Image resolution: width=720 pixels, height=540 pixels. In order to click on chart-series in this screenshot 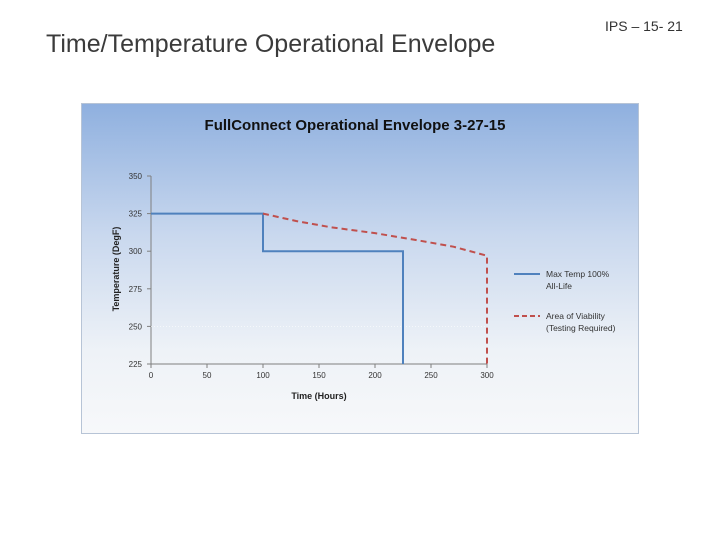, I will do `click(319, 288)`.